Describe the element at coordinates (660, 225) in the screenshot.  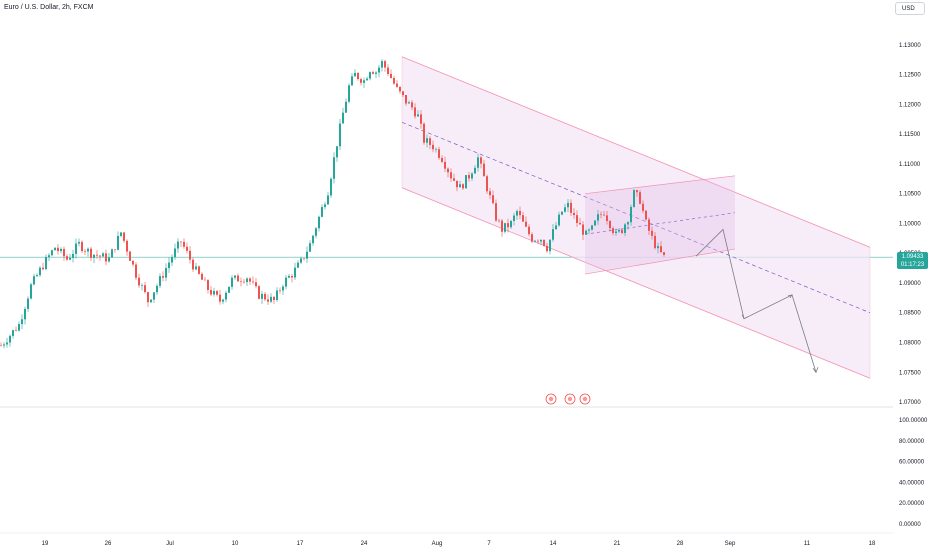
I see `inner-channel-fill` at that location.